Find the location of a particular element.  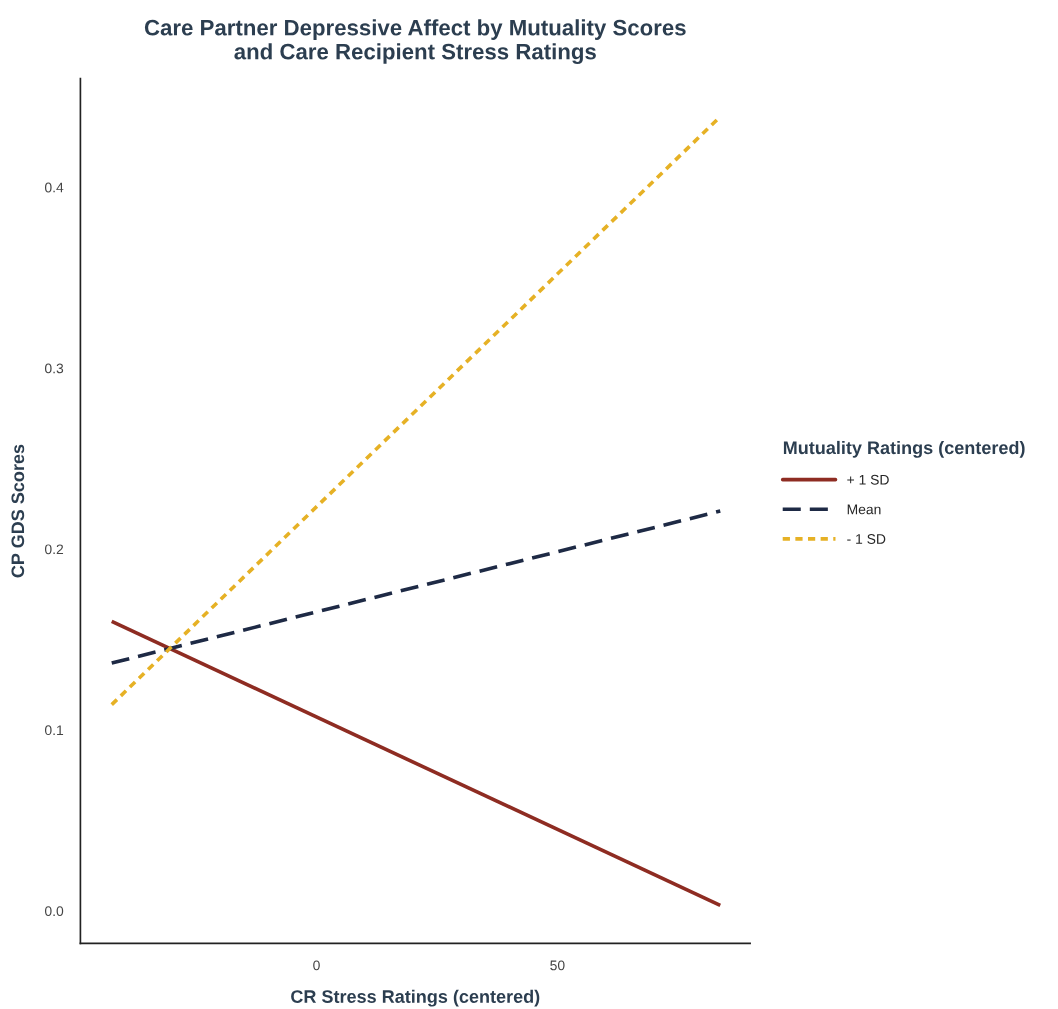

chart-title: Care Partner Depressive Affect by Mutuality Scores and Care Recipient Stress Ratings is located at coordinates (415, 41).